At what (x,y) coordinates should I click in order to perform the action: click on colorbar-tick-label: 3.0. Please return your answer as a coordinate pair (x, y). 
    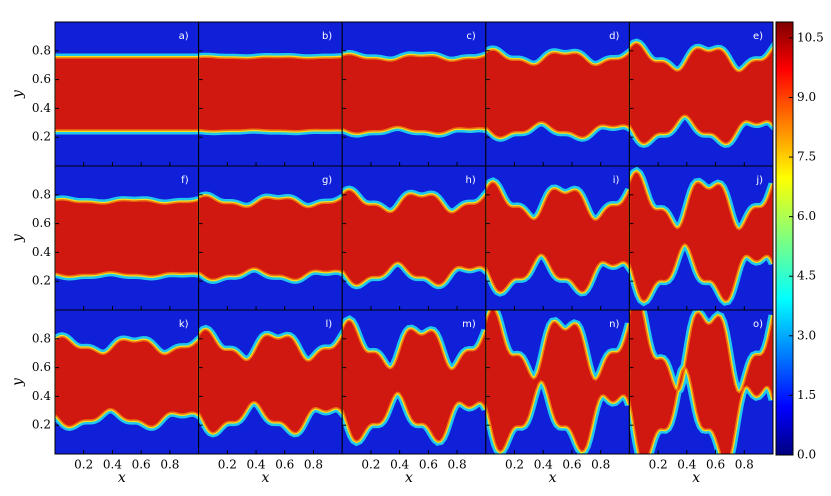
    Looking at the image, I should click on (806, 335).